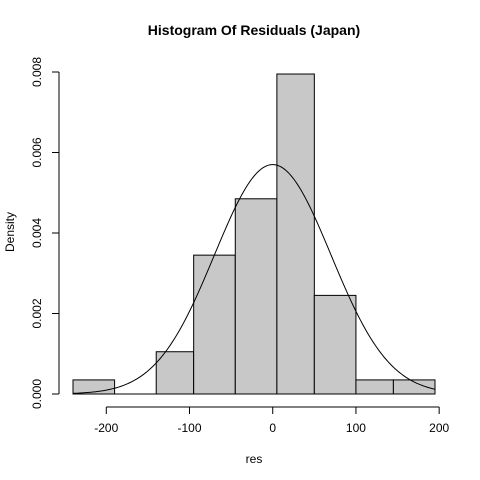  I want to click on y-axis: 0.000 0.002 0.004 0.006 0.008, so click(45, 233).